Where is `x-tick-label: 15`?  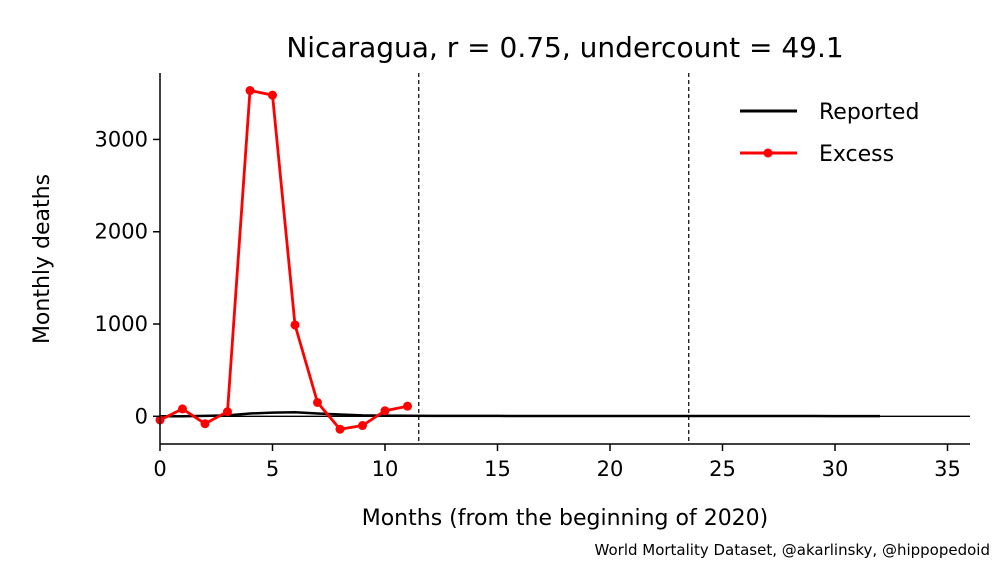 x-tick-label: 15 is located at coordinates (497, 469).